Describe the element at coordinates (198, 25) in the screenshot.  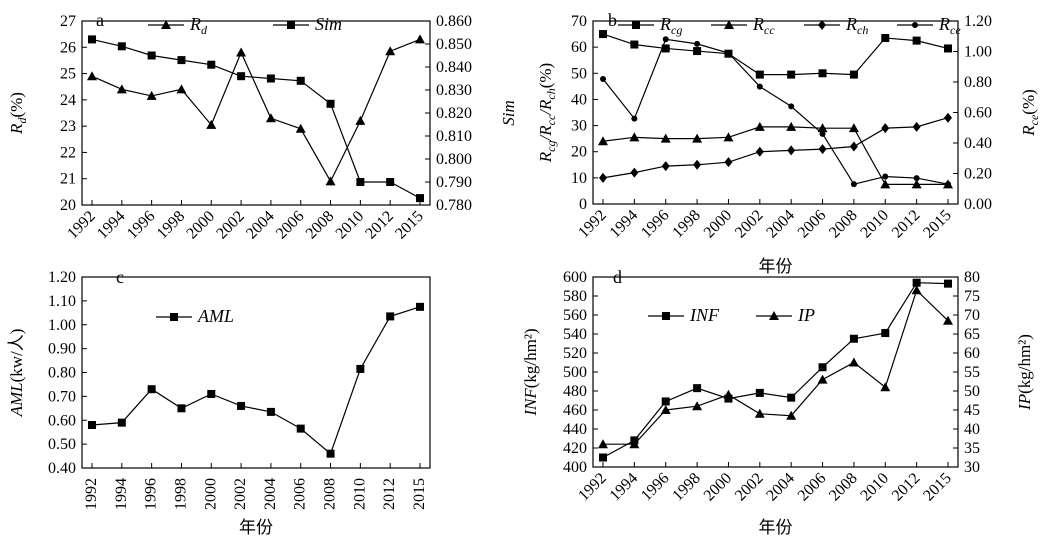
I see `legend-label: Rd` at that location.